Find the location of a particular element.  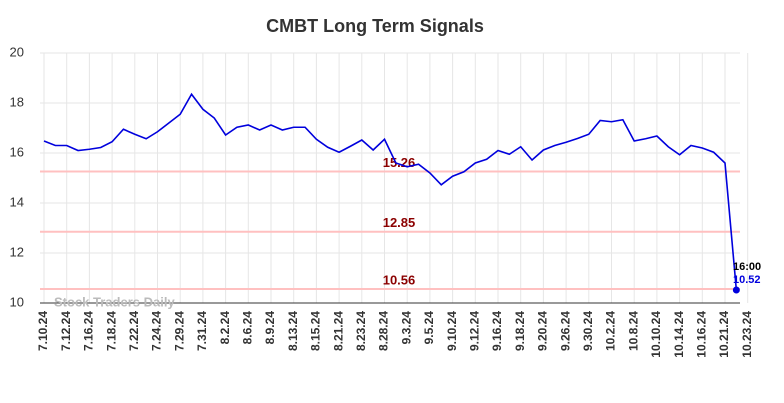

x-tick-label: 10.14.24 is located at coordinates (679, 334).